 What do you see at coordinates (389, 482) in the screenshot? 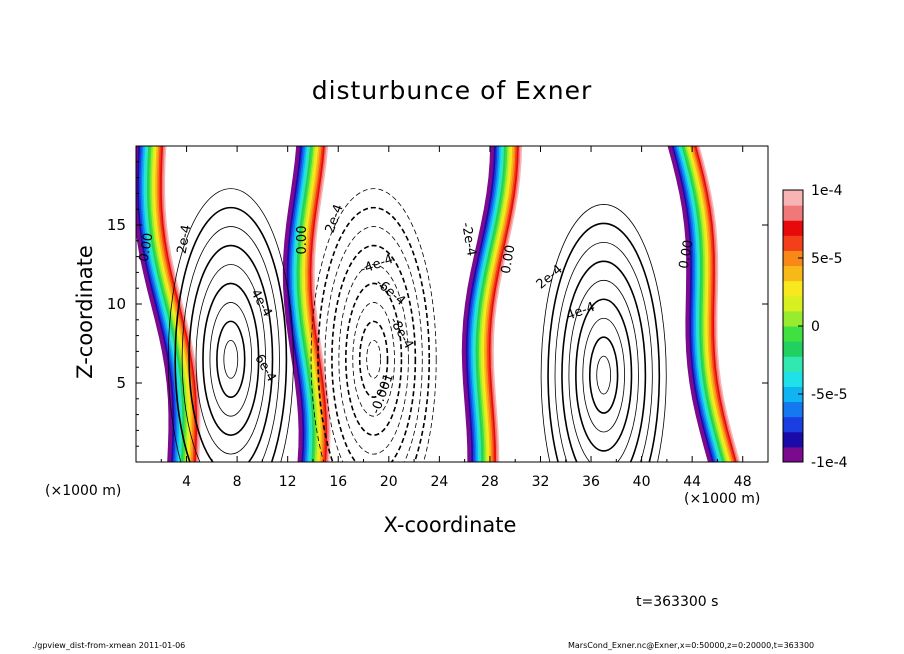
I see `x-tick-label: 20` at bounding box center [389, 482].